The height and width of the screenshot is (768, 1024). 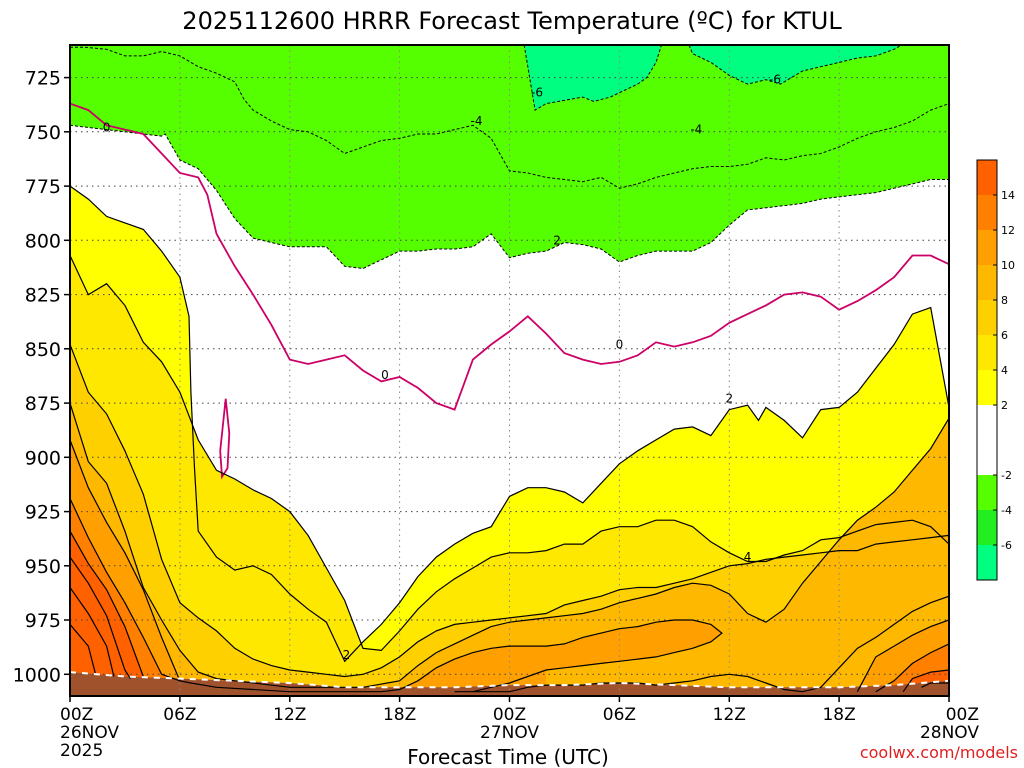 What do you see at coordinates (935, 685) in the screenshot?
I see `isotherm-16-right` at bounding box center [935, 685].